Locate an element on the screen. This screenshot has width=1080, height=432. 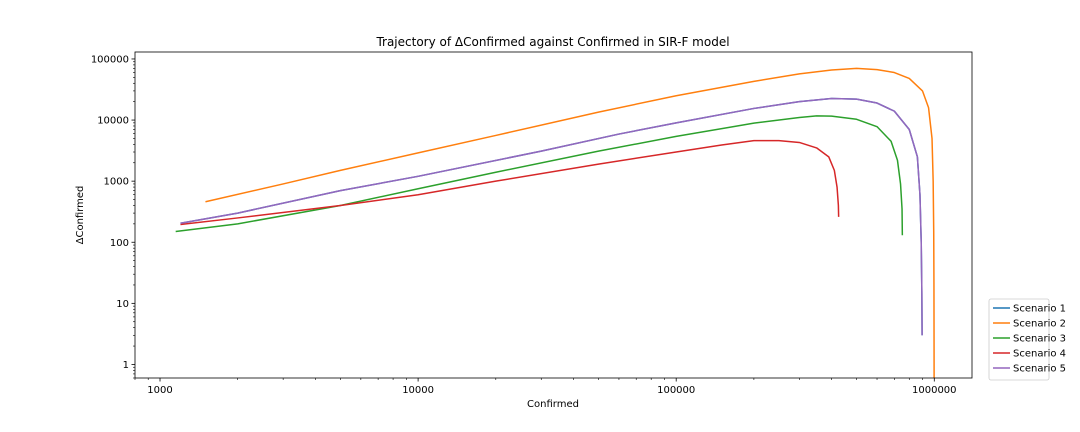
legend-label-scenario-1: Scenario 1 is located at coordinates (1039, 309).